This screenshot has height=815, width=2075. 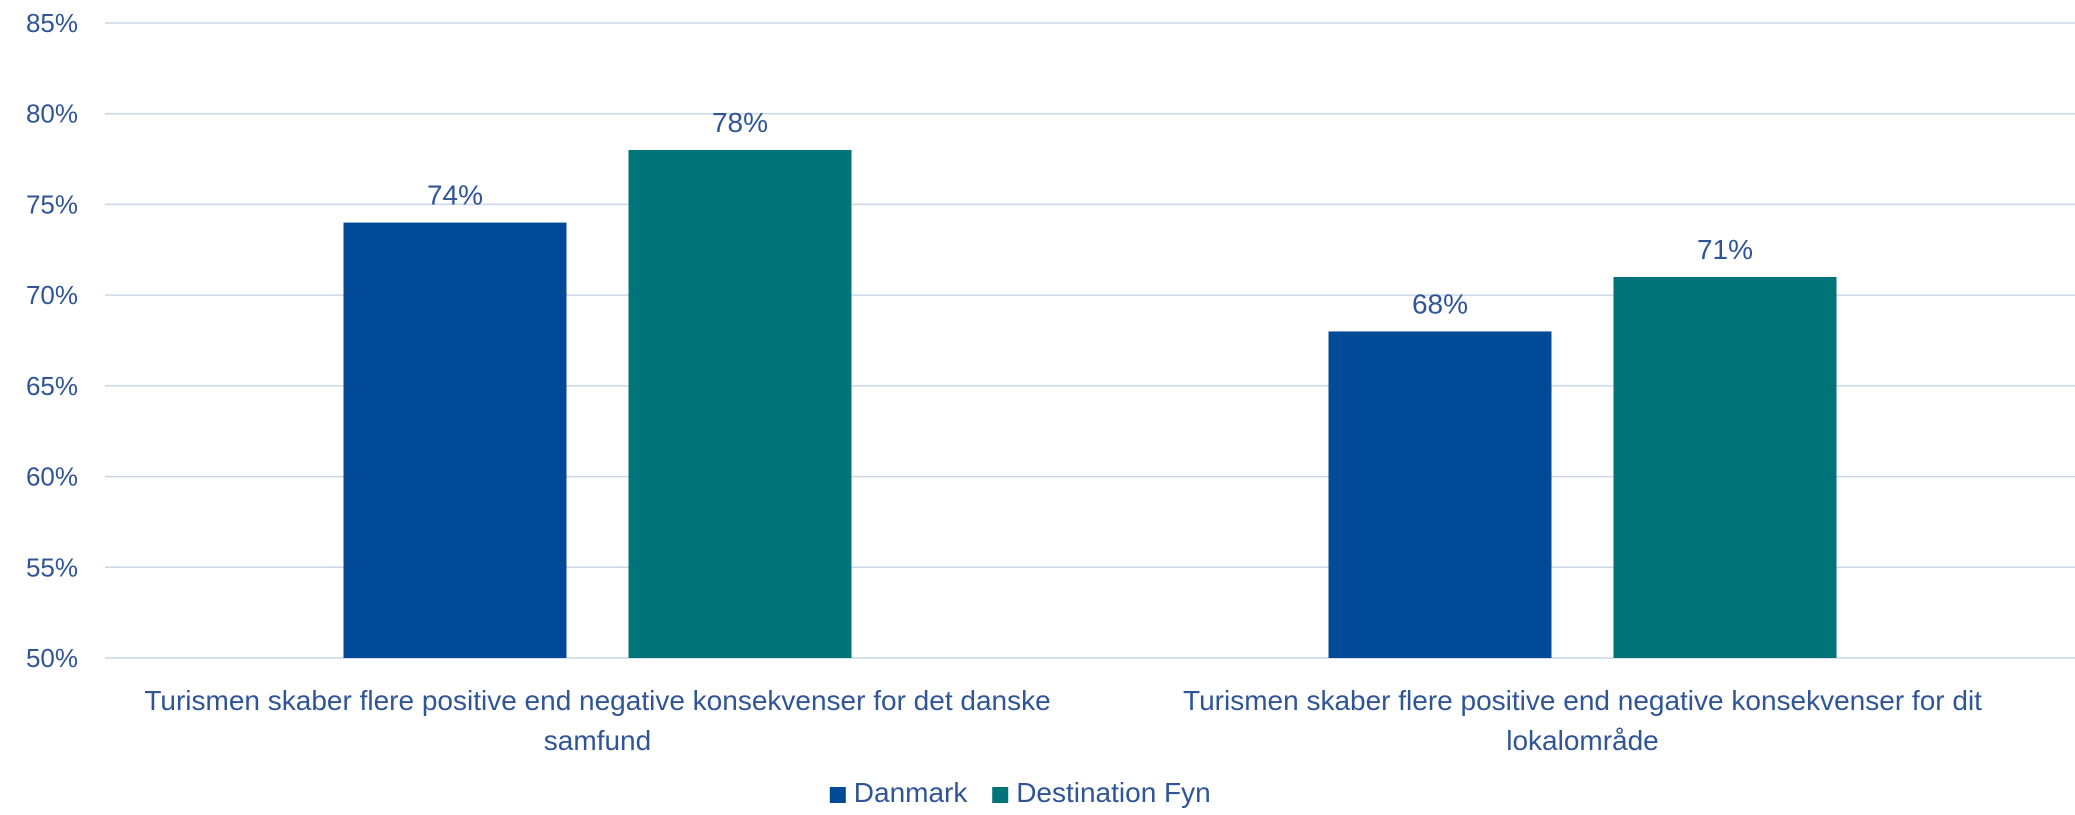 I want to click on legend-label: Danmark, so click(x=911, y=792).